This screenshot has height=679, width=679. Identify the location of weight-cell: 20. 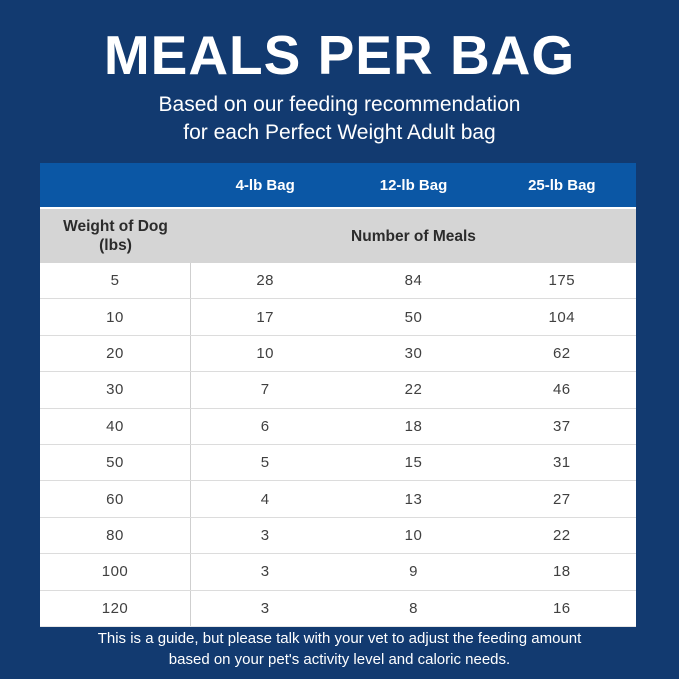
(115, 353).